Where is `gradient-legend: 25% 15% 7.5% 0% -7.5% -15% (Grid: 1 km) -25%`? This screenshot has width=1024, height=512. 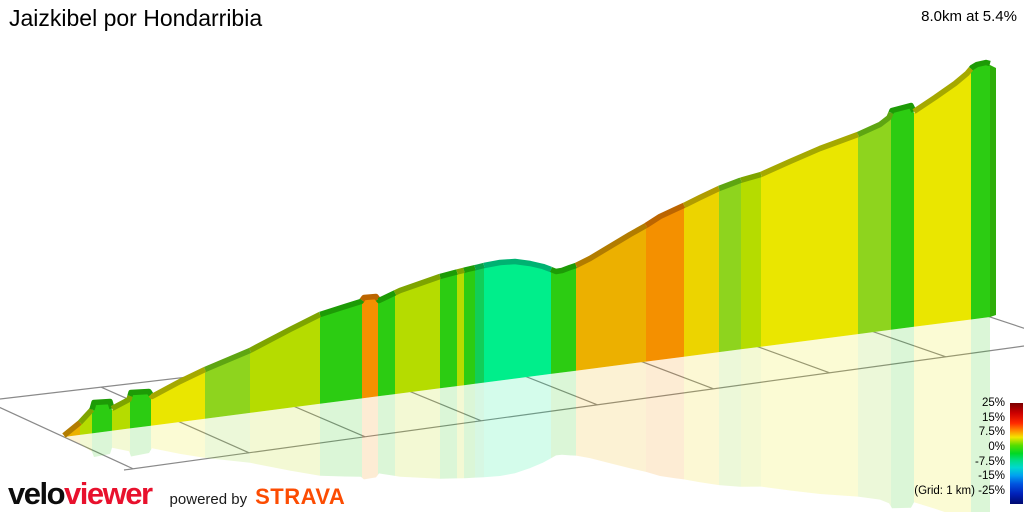
gradient-legend: 25% 15% 7.5% 0% -7.5% -15% (Grid: 1 km) -25% is located at coordinates (968, 450).